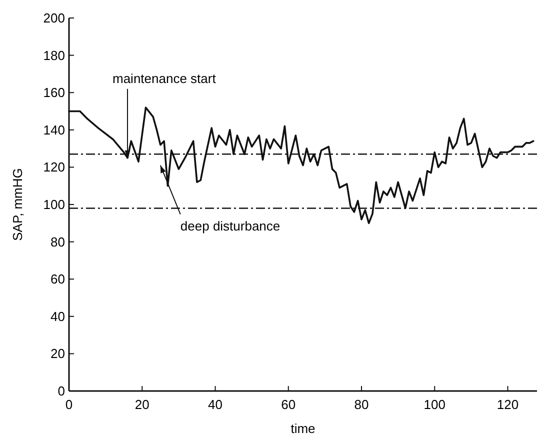 This screenshot has height=443, width=539. Describe the element at coordinates (54, 18) in the screenshot. I see `y-tick-label: 200` at that location.